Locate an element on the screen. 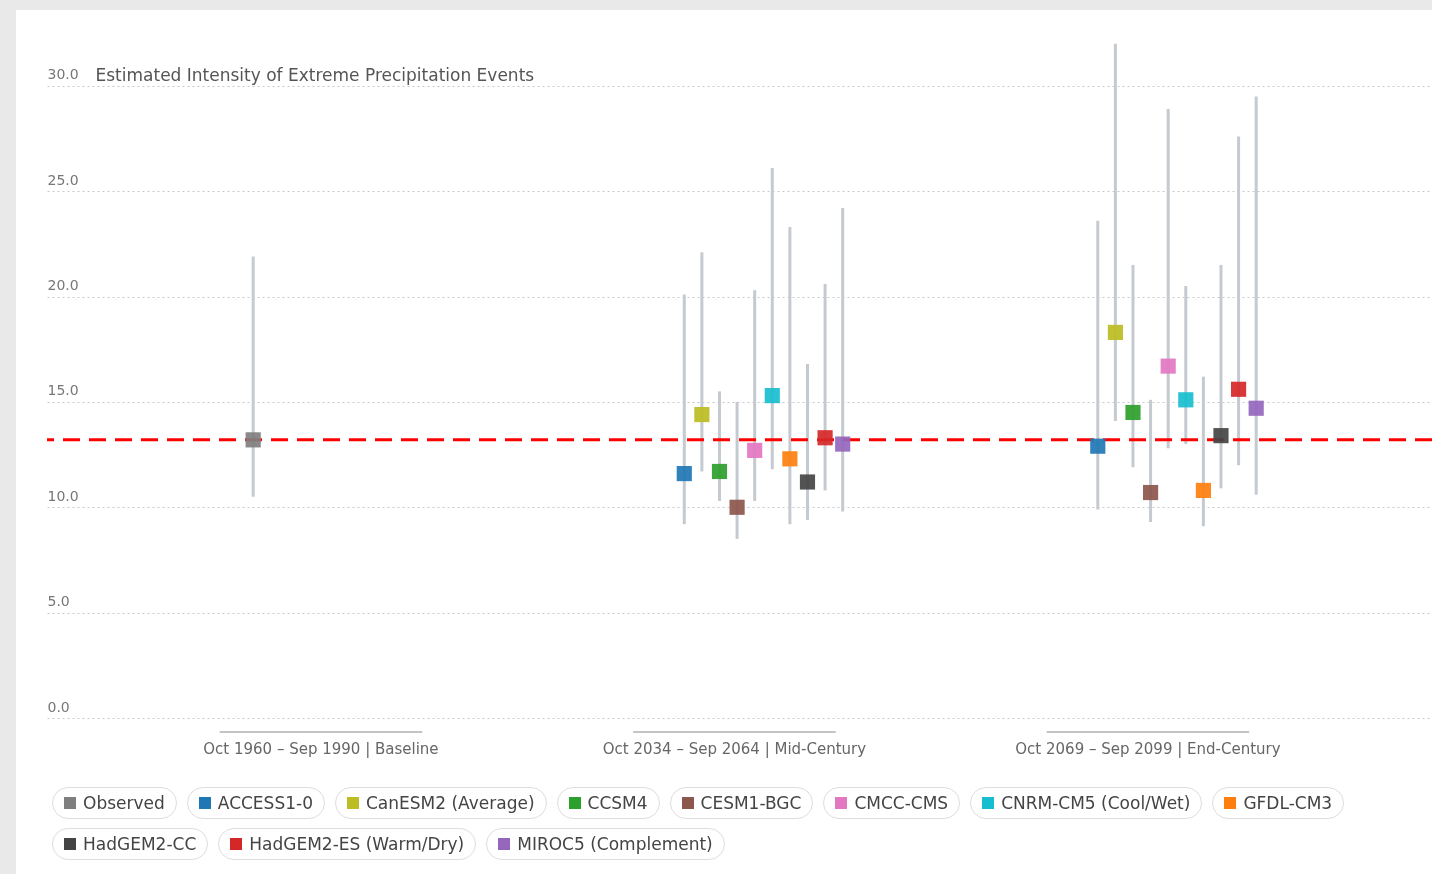 This screenshot has width=1432, height=874. legend-label: ACCESS1-0 is located at coordinates (265, 803).